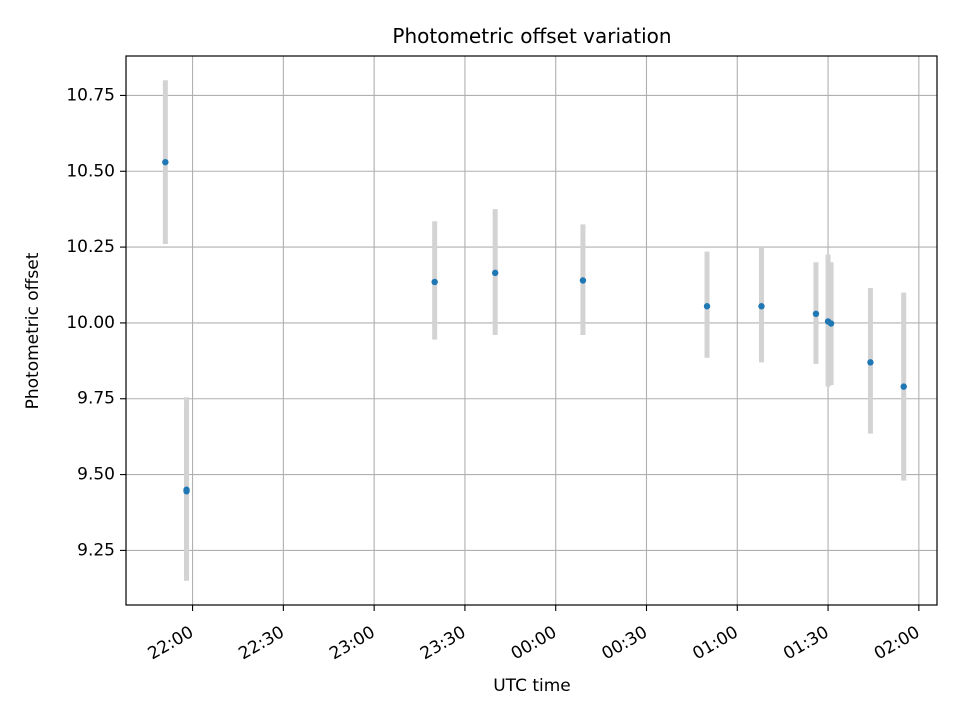 This screenshot has height=720, width=960. I want to click on y-tick-label: 10.75, so click(90, 95).